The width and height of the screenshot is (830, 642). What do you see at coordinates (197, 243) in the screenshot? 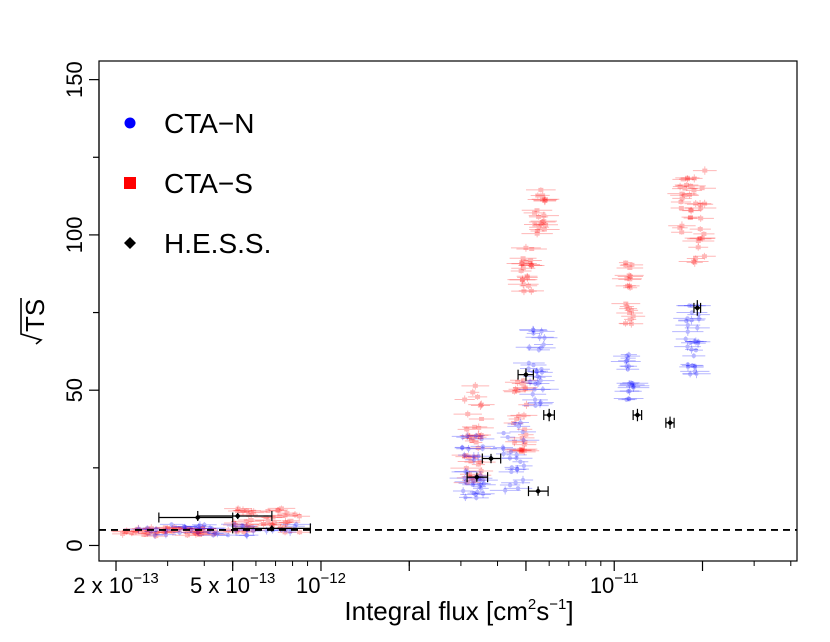
I see `legend-entry: H.E.S.S.` at bounding box center [197, 243].